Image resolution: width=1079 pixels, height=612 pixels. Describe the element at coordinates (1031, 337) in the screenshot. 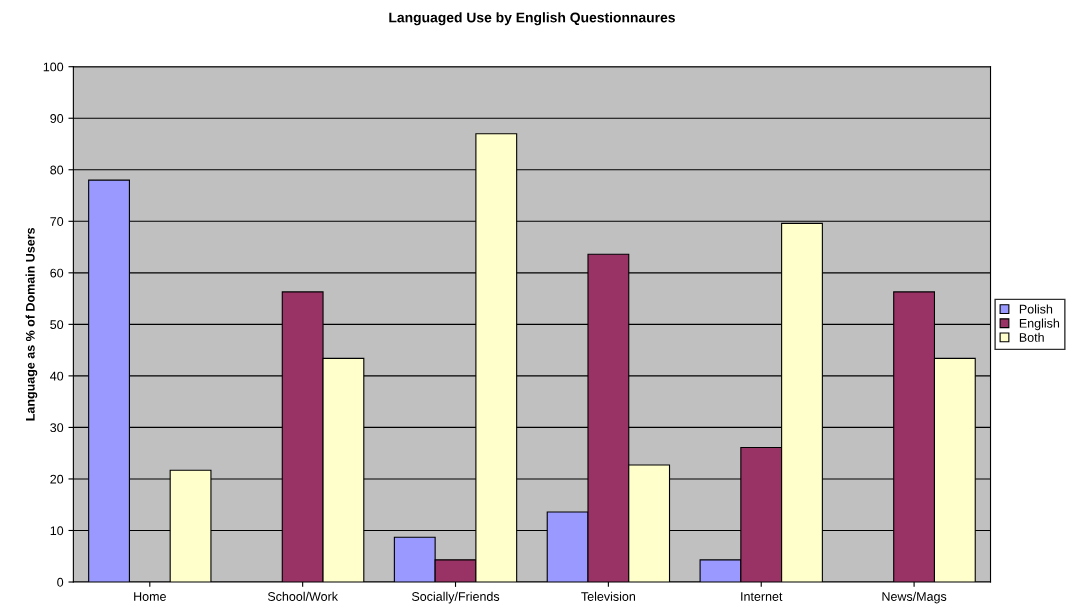

I see `legend-label: Both` at that location.